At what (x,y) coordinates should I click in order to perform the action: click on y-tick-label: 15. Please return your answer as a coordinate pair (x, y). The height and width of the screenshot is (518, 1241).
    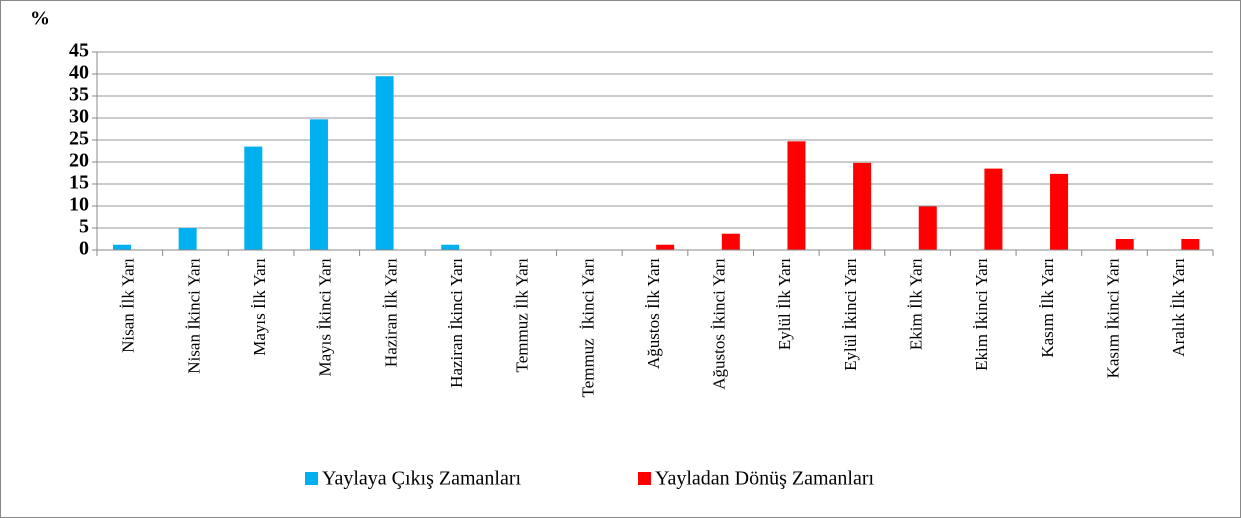
    Looking at the image, I should click on (79, 183).